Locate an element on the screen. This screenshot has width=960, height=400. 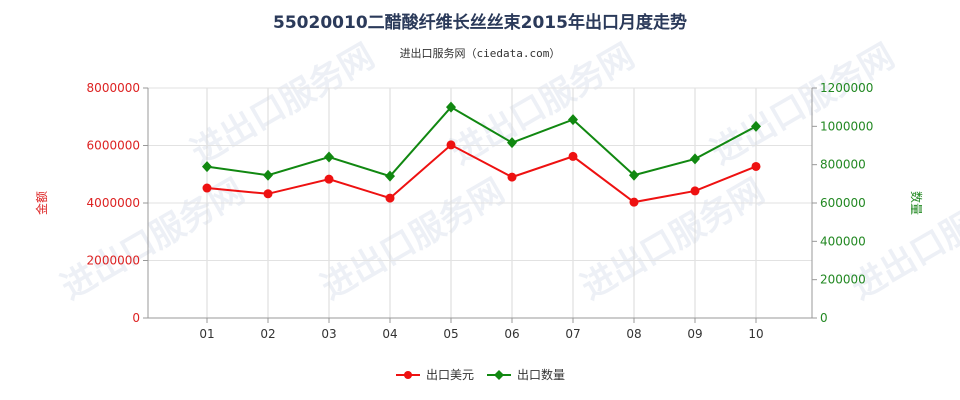
y-right-tick-label: 200000 is located at coordinates (843, 280).